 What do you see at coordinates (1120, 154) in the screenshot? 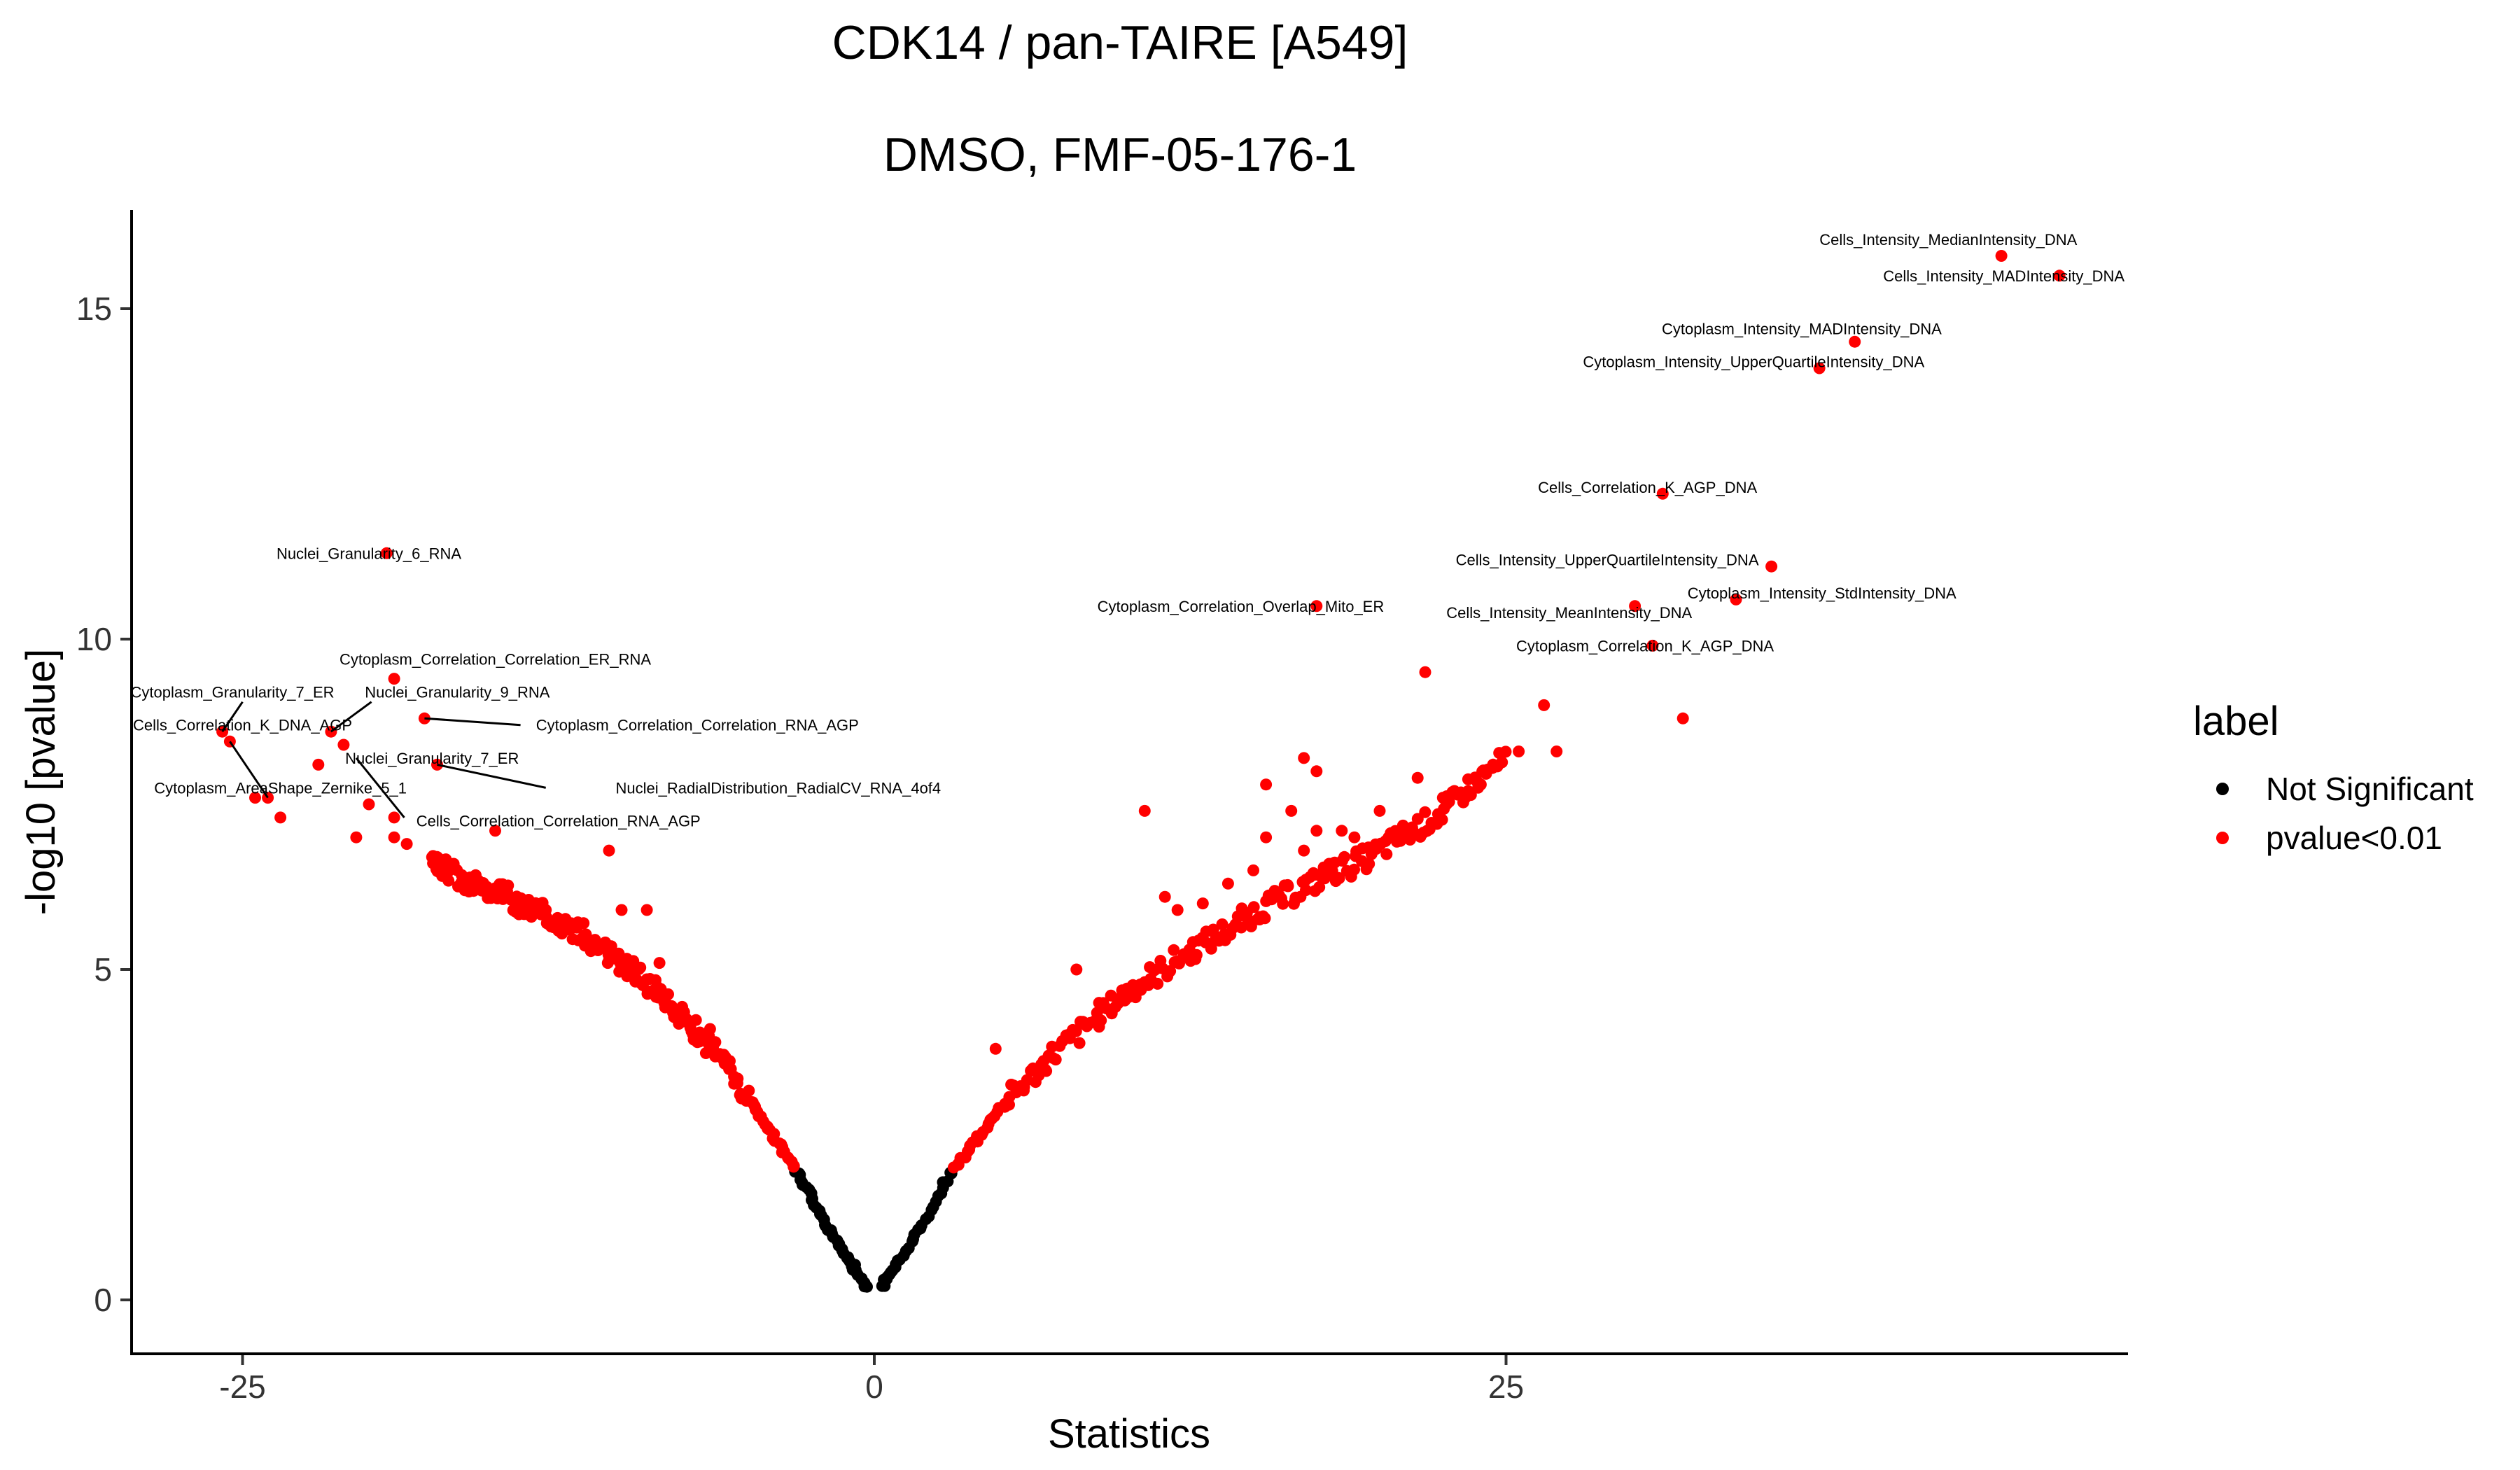
I see `chart-subtitle: DMSO, FMF-05-176-1` at bounding box center [1120, 154].